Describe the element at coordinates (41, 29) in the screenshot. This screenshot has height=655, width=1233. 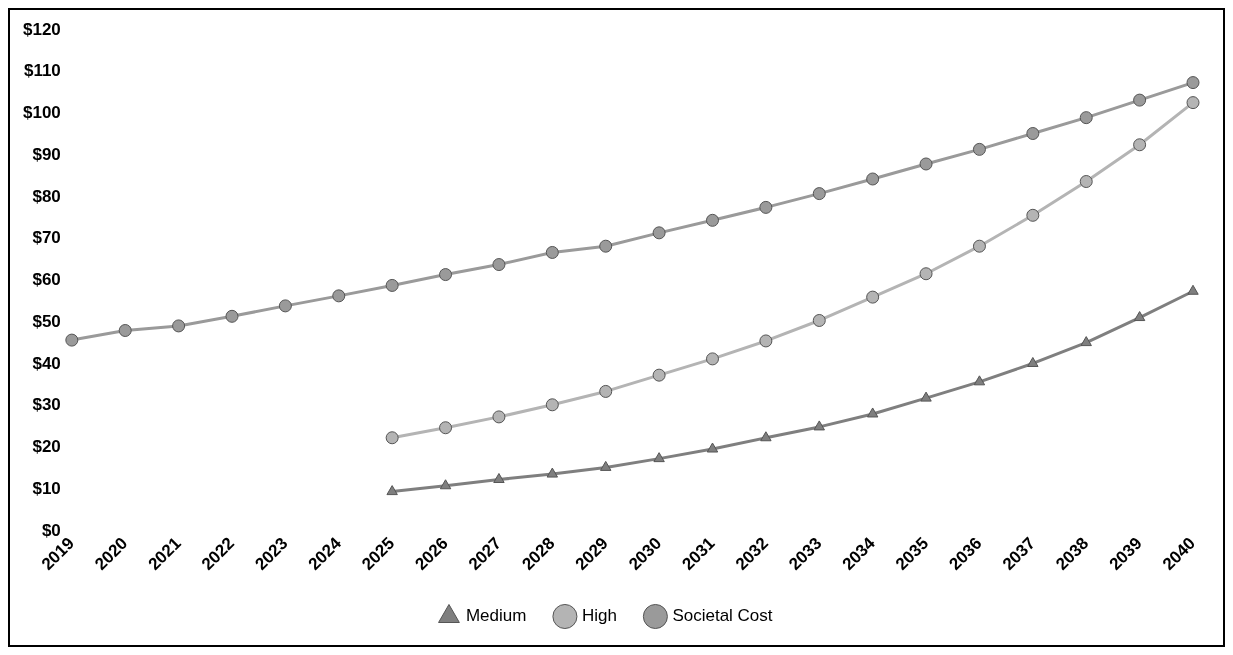
I see `y-tick-label: $120` at that location.